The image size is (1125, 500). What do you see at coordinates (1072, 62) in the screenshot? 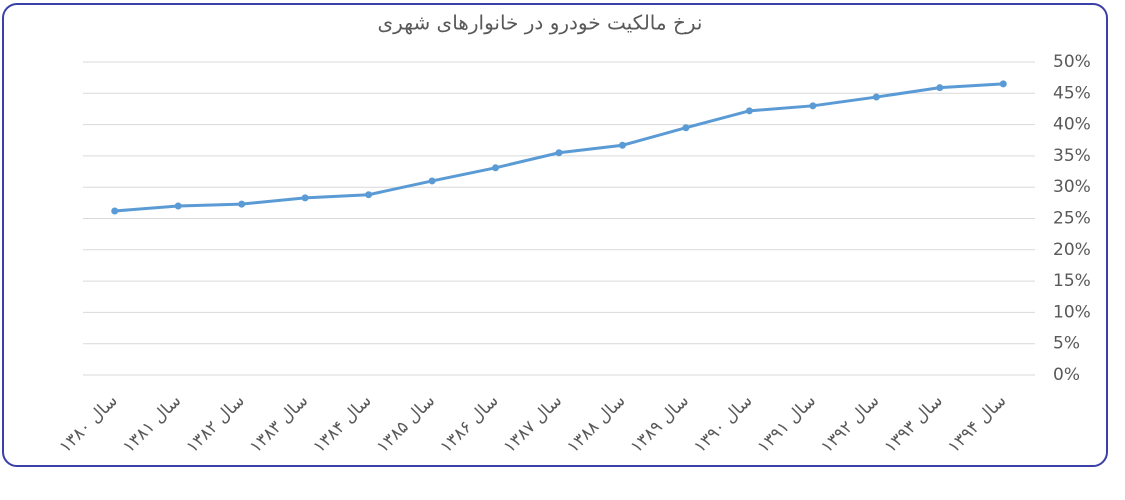
I see `y-tick-label: 50%` at bounding box center [1072, 62].